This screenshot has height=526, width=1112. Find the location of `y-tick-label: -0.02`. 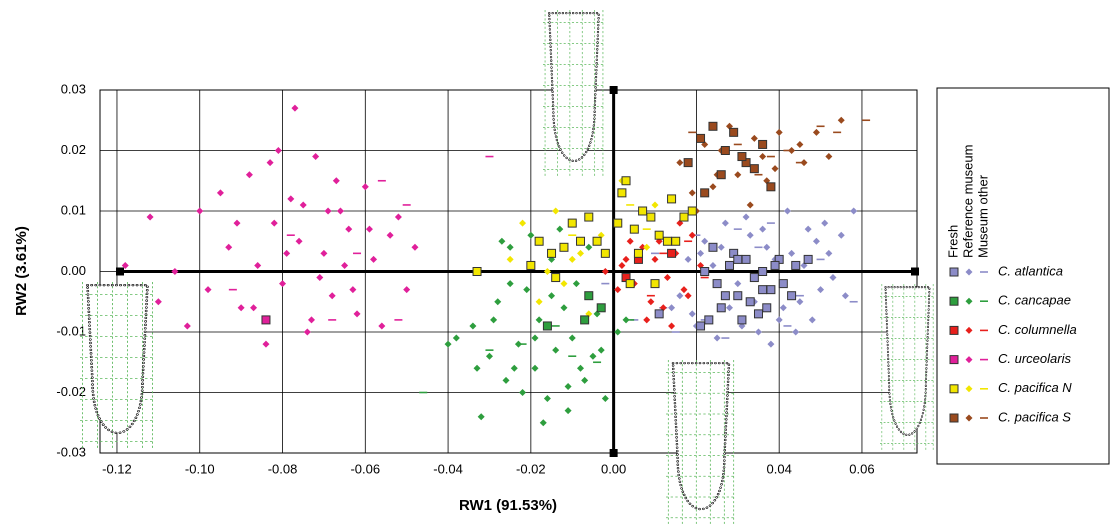

y-tick-label: -0.02 is located at coordinates (71, 391).